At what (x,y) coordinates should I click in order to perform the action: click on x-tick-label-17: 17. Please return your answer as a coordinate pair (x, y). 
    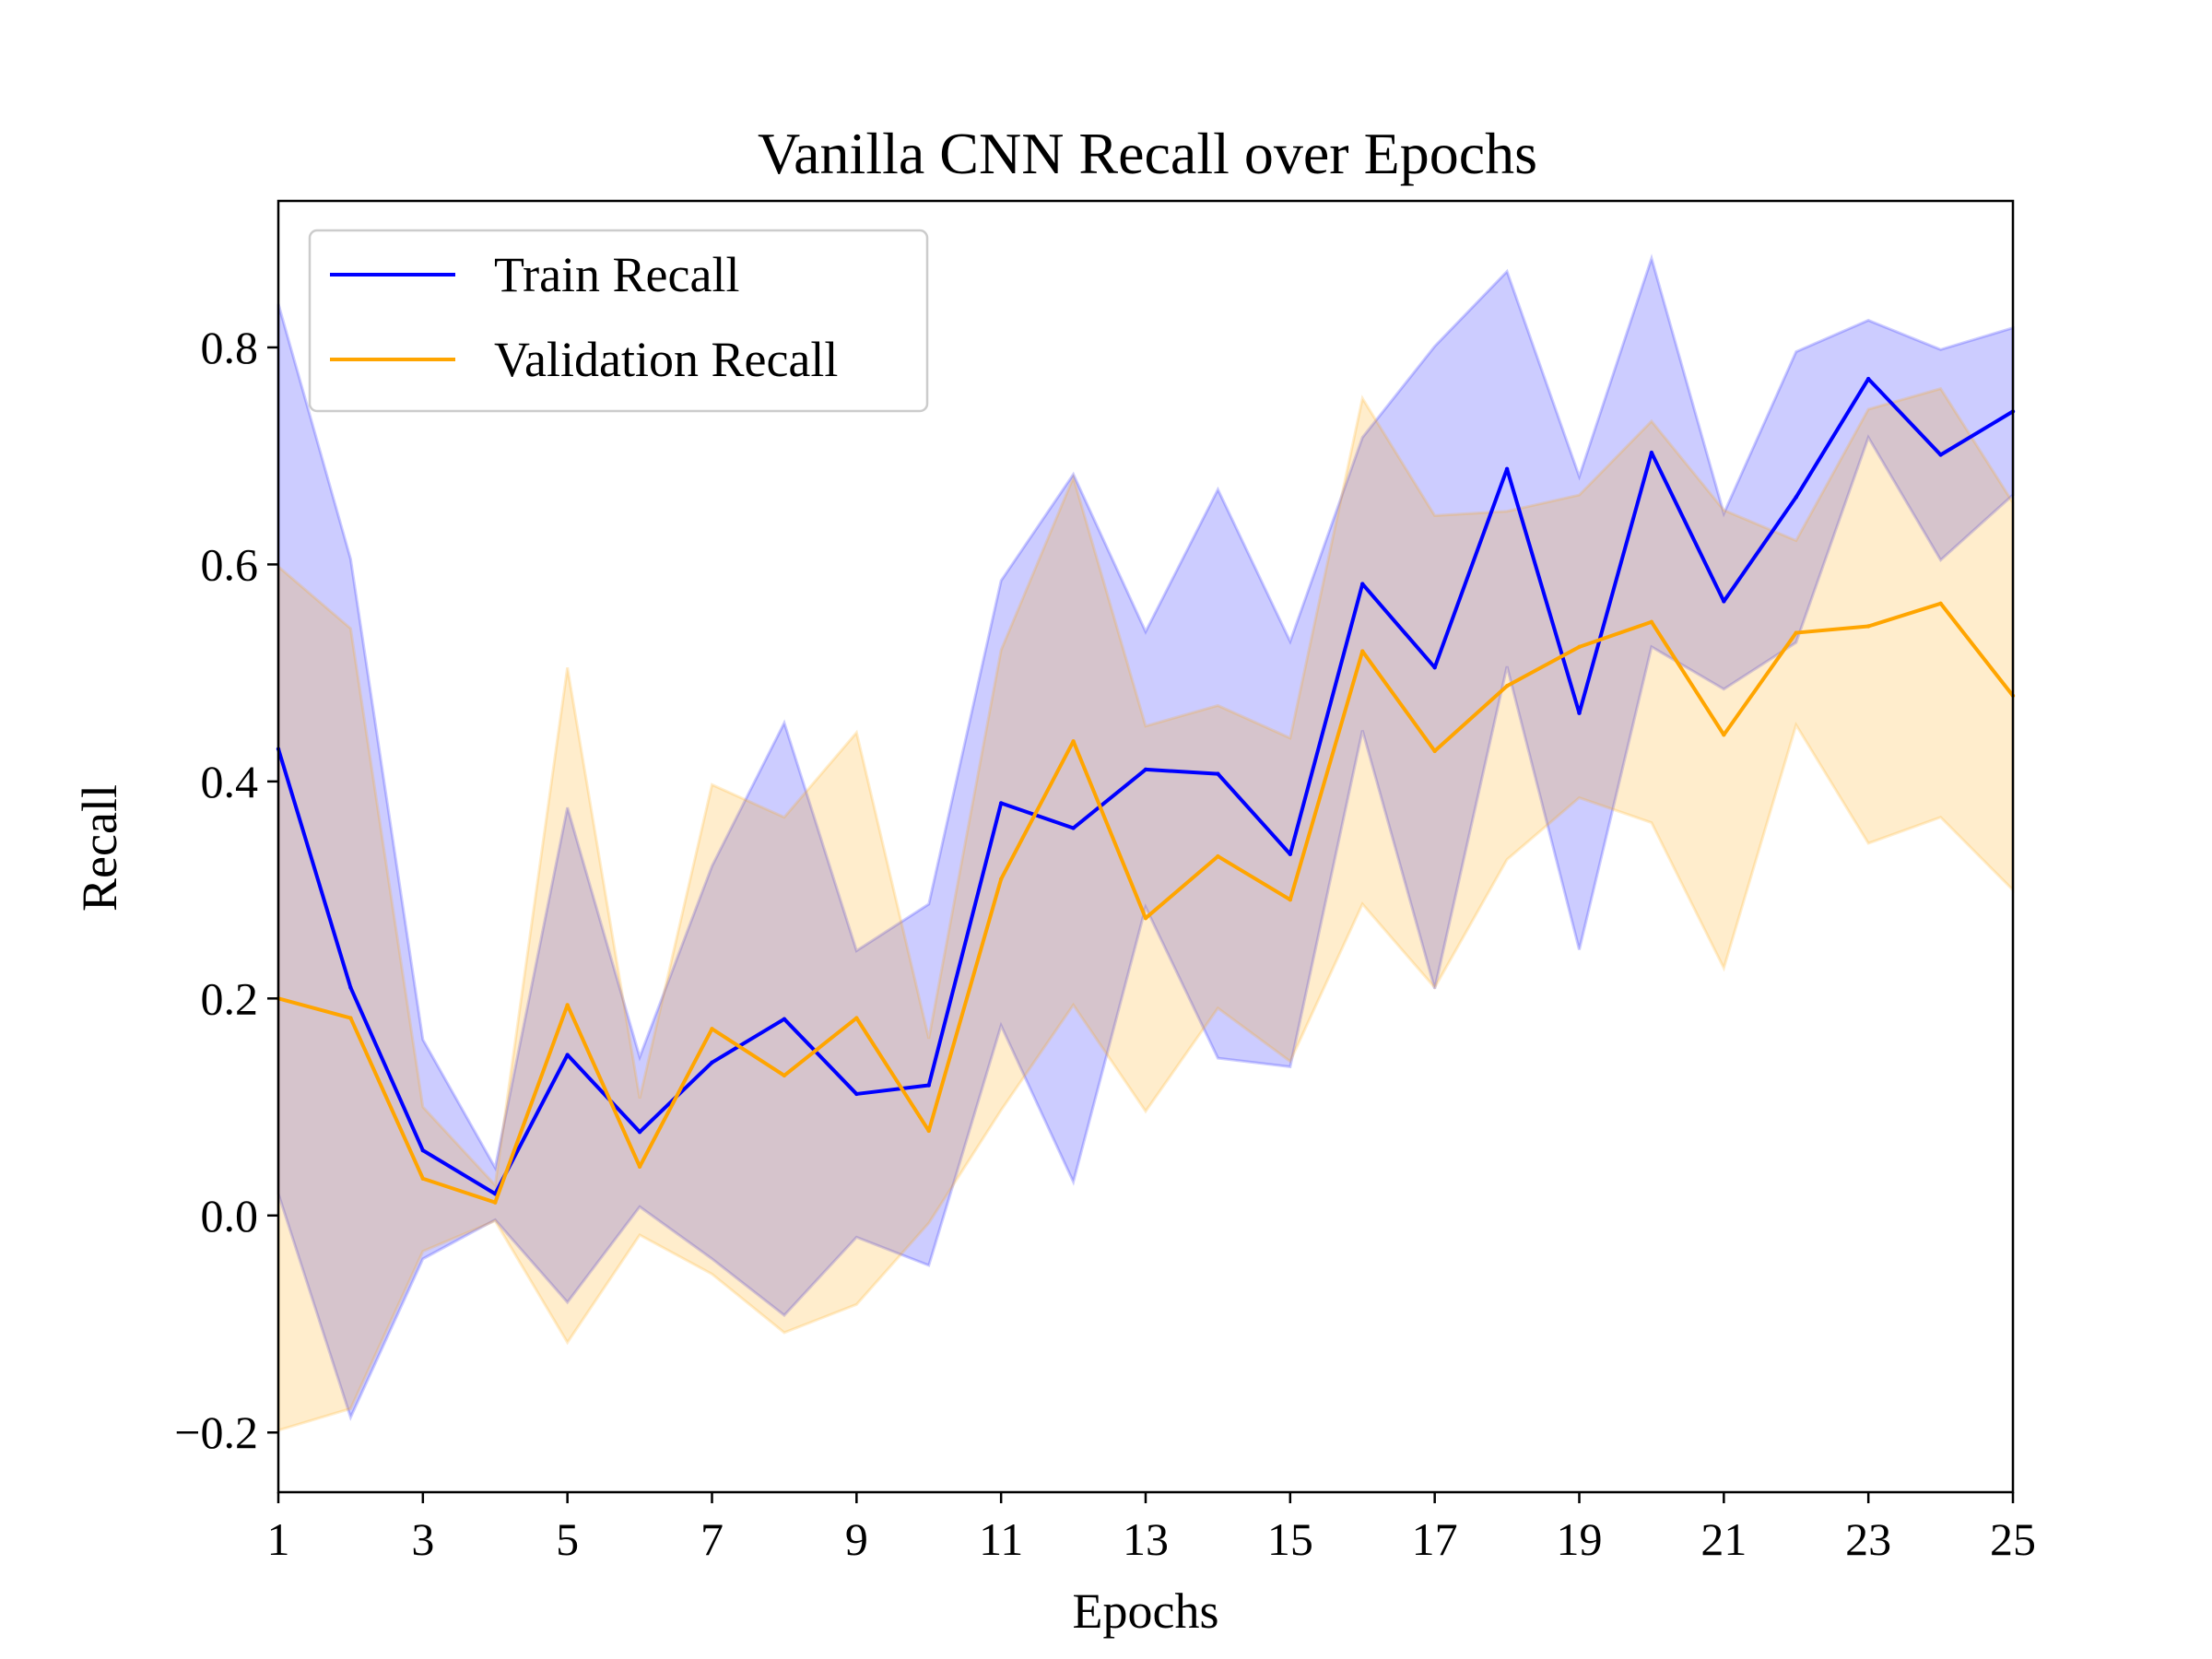
    Looking at the image, I should click on (1435, 1539).